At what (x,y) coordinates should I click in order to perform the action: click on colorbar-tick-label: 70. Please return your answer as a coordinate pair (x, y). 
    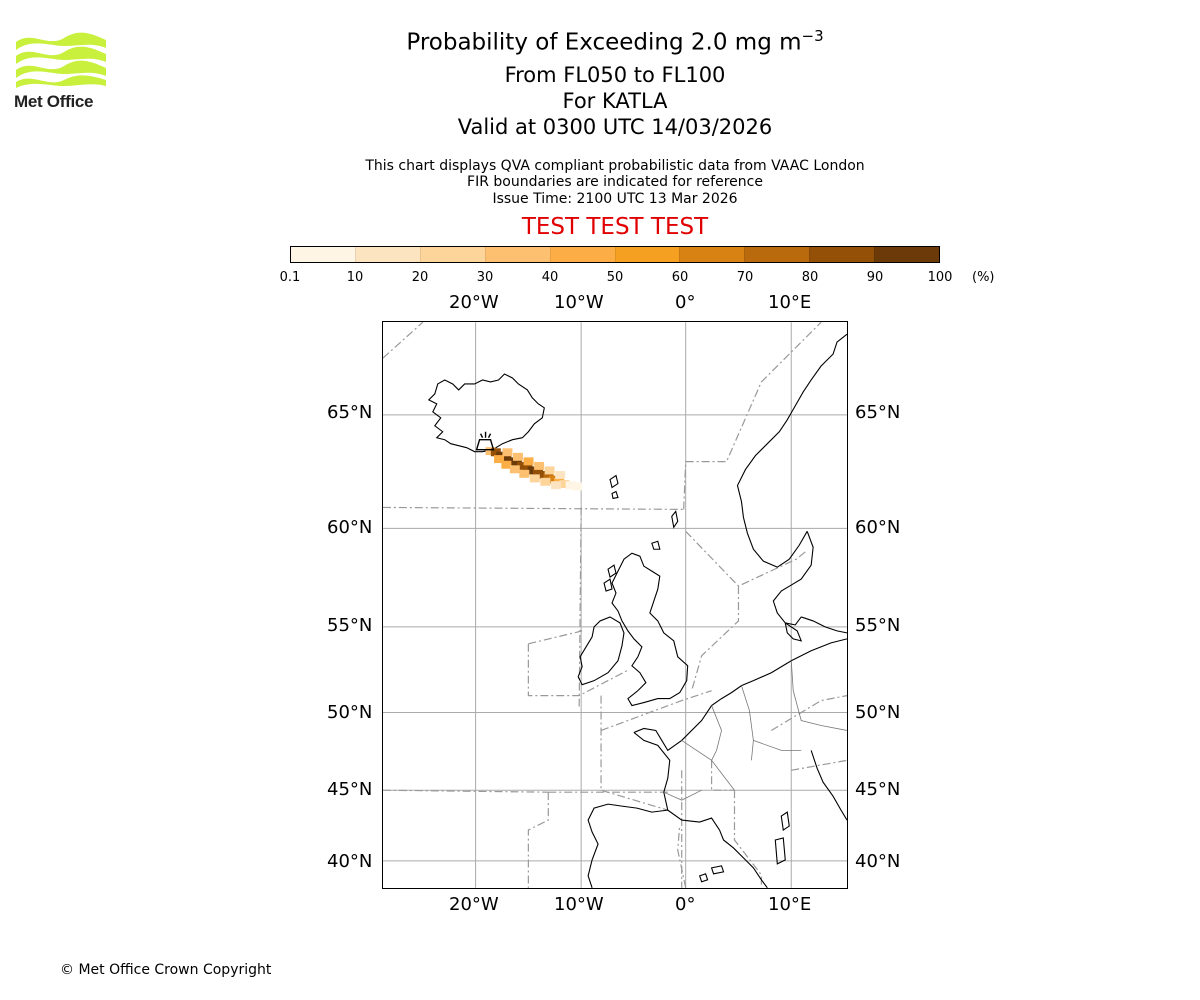
    Looking at the image, I should click on (745, 277).